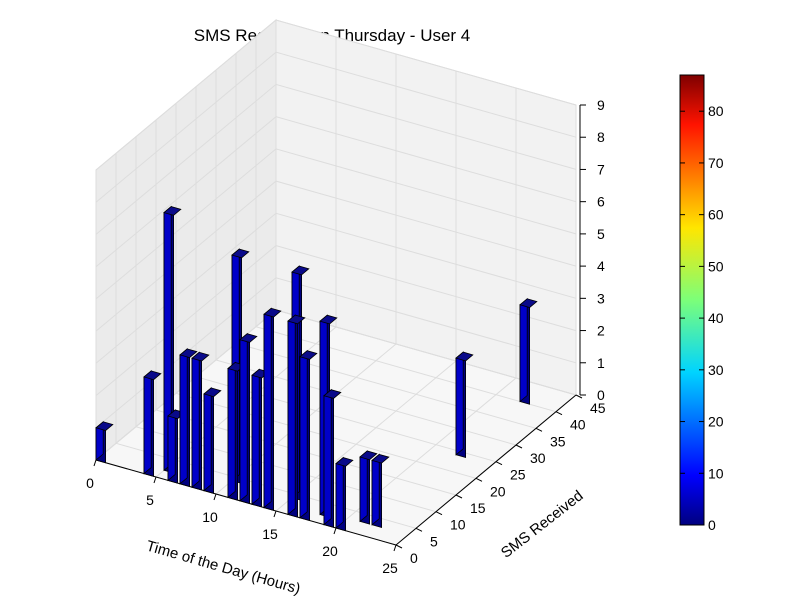 The image size is (800, 600). Describe the element at coordinates (716, 266) in the screenshot. I see `colorbar-tick-label: 50` at that location.